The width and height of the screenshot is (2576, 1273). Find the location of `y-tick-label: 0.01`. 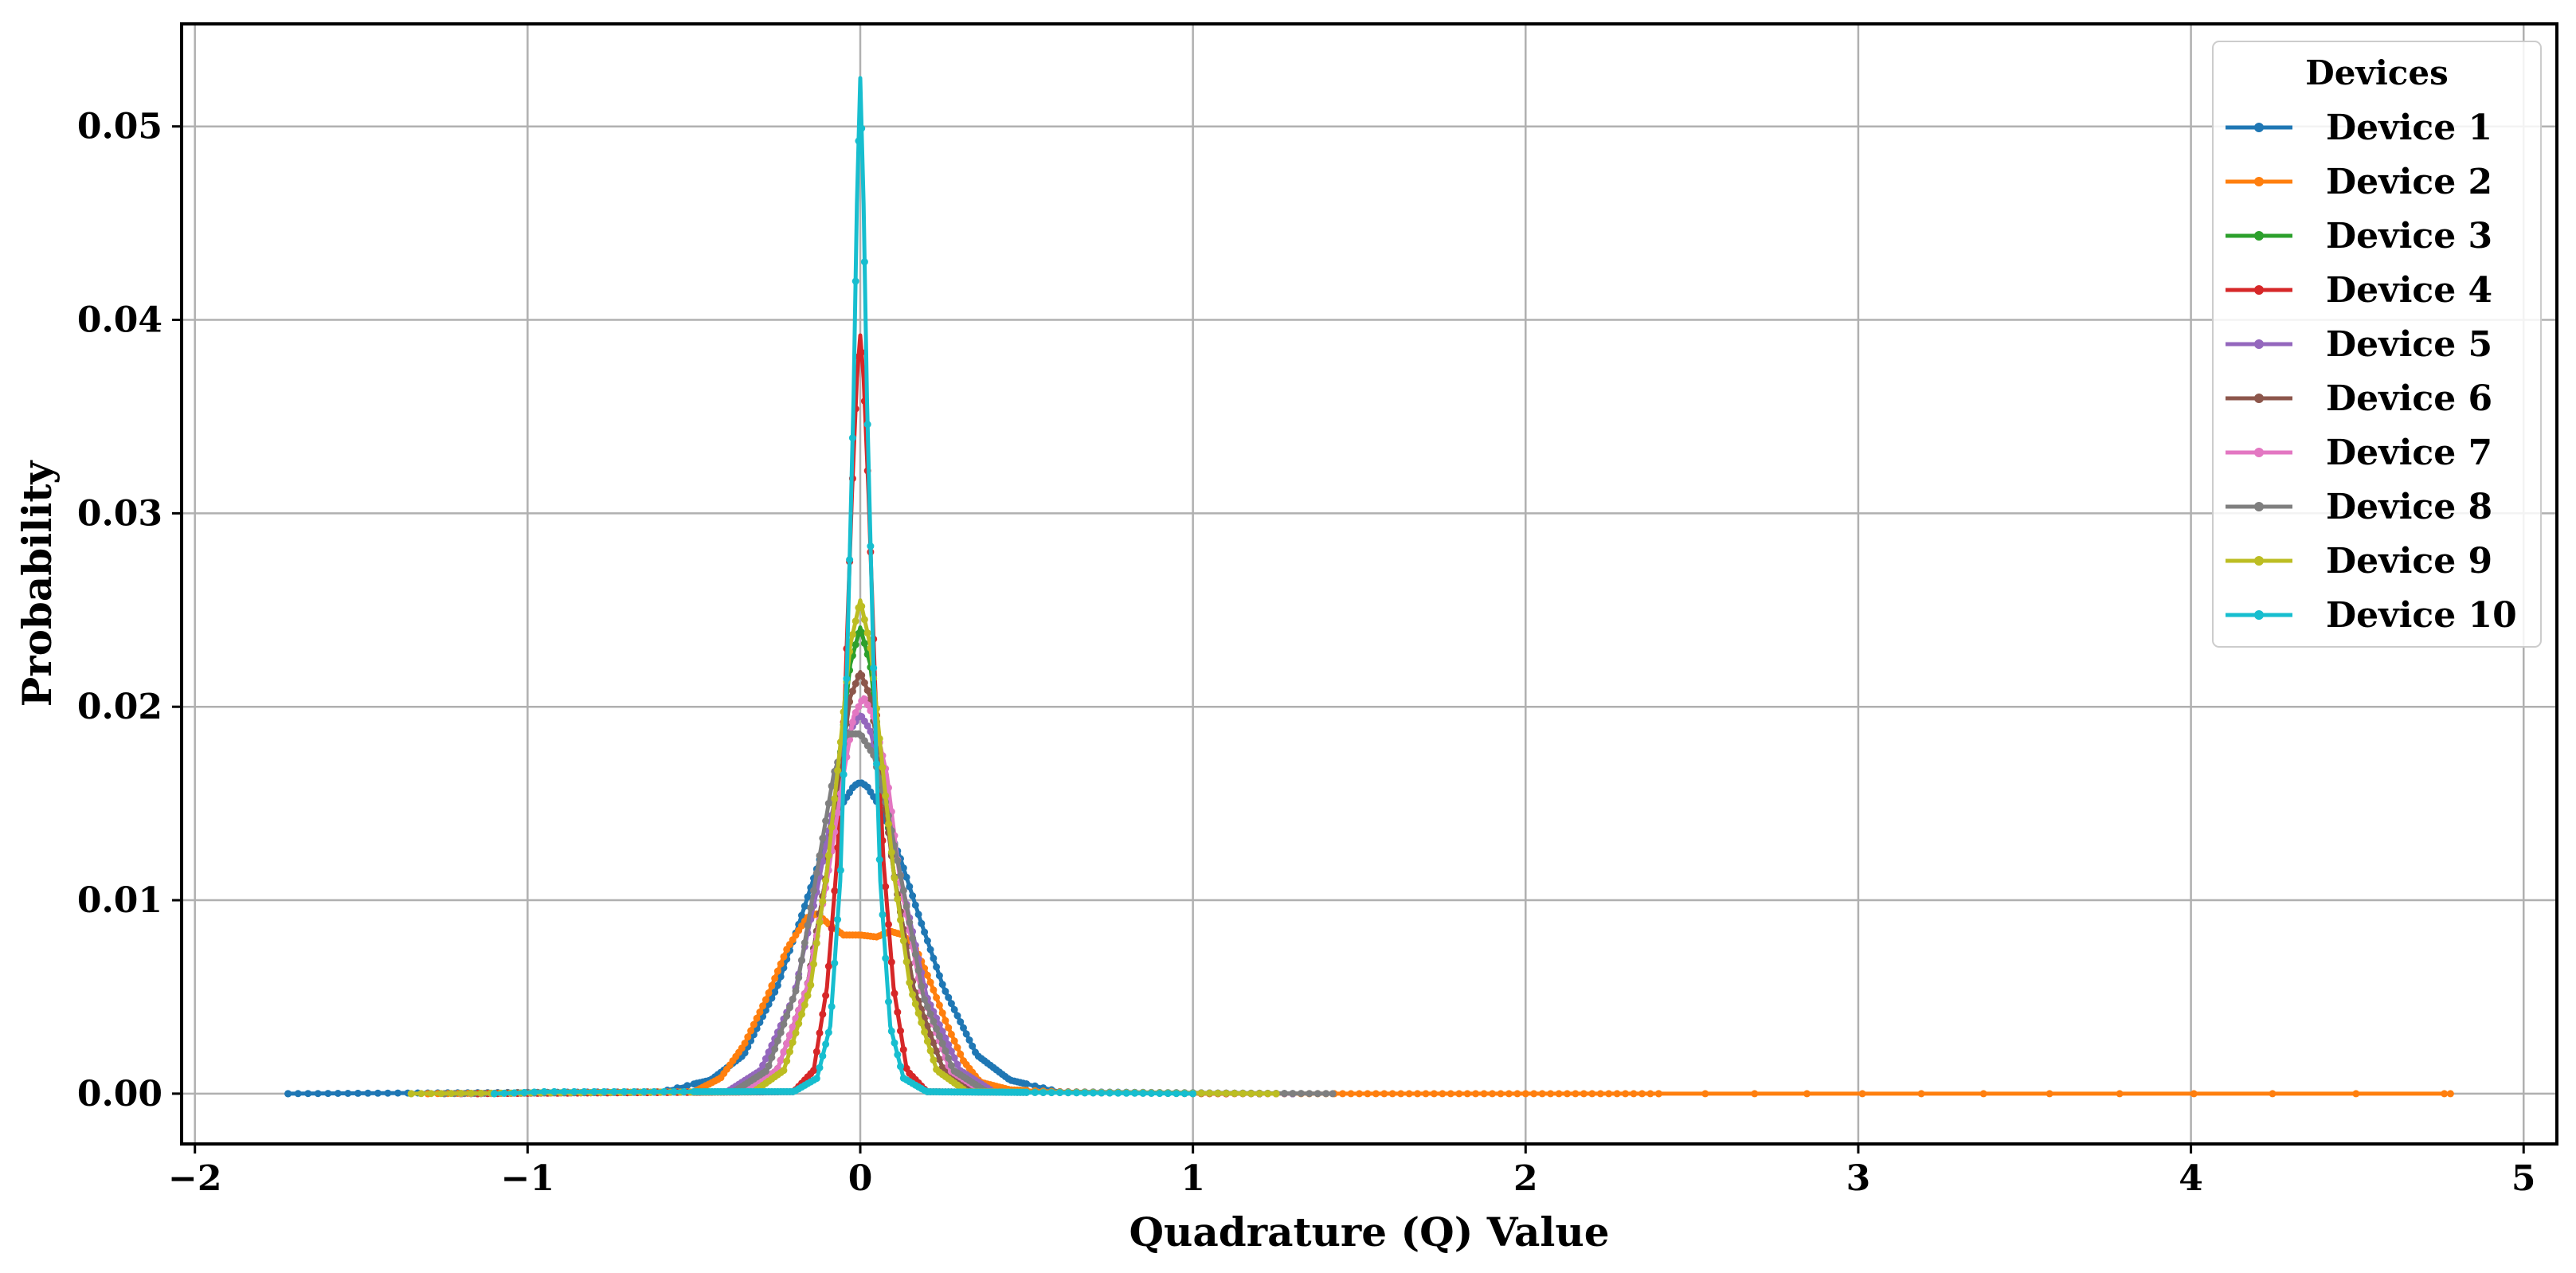

y-tick-label: 0.01 is located at coordinates (119, 900).